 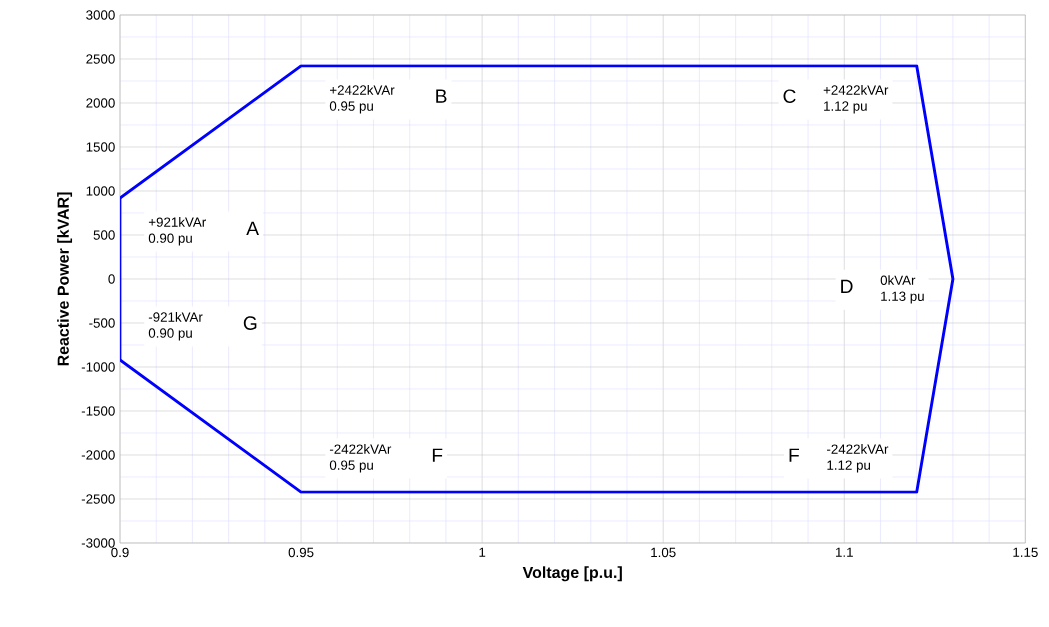 What do you see at coordinates (441, 96) in the screenshot?
I see `annotation: B` at bounding box center [441, 96].